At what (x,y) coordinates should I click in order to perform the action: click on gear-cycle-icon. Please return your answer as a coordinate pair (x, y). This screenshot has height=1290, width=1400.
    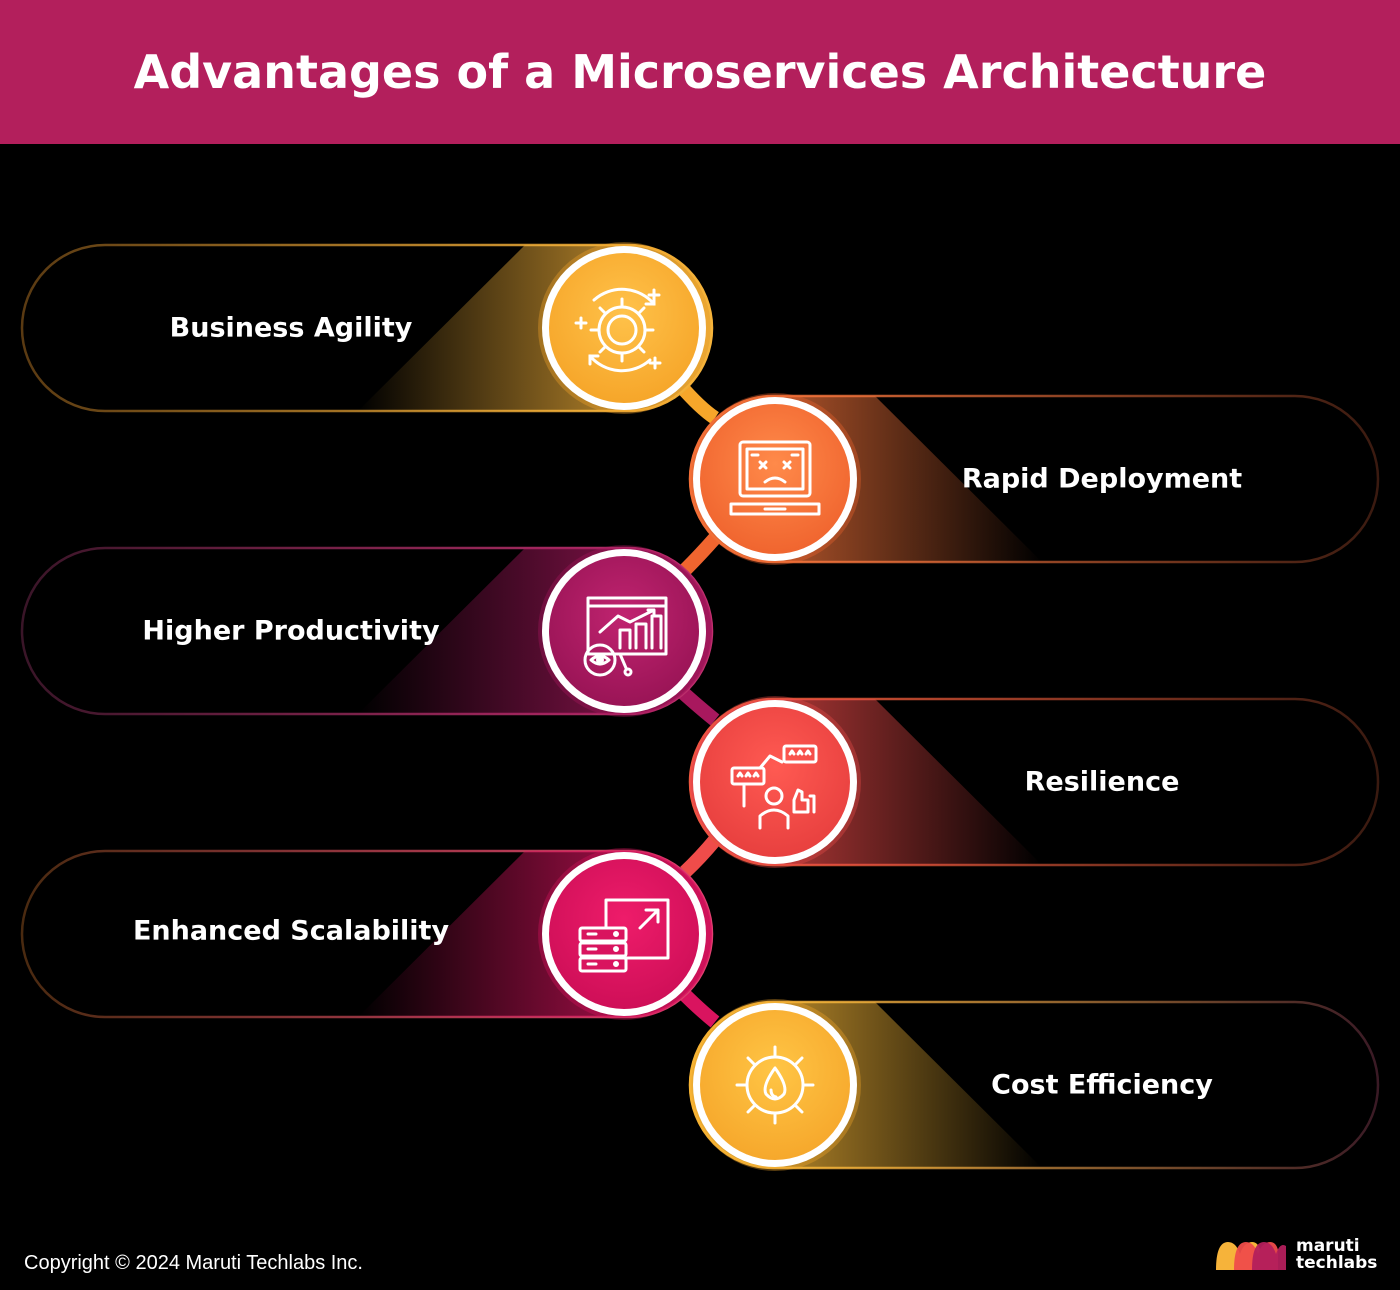
    Looking at the image, I should click on (618, 330).